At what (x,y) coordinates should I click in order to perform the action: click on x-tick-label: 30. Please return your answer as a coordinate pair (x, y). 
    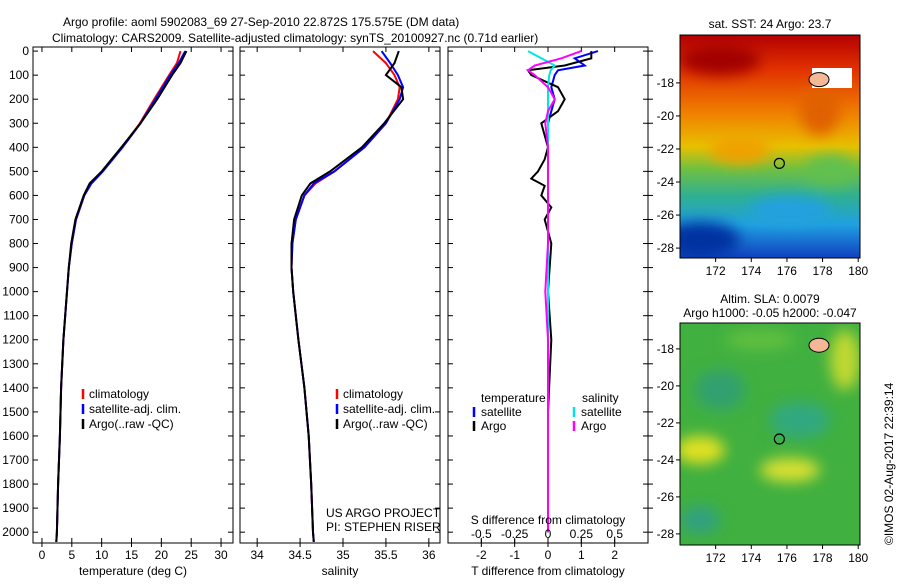
    Looking at the image, I should click on (221, 555).